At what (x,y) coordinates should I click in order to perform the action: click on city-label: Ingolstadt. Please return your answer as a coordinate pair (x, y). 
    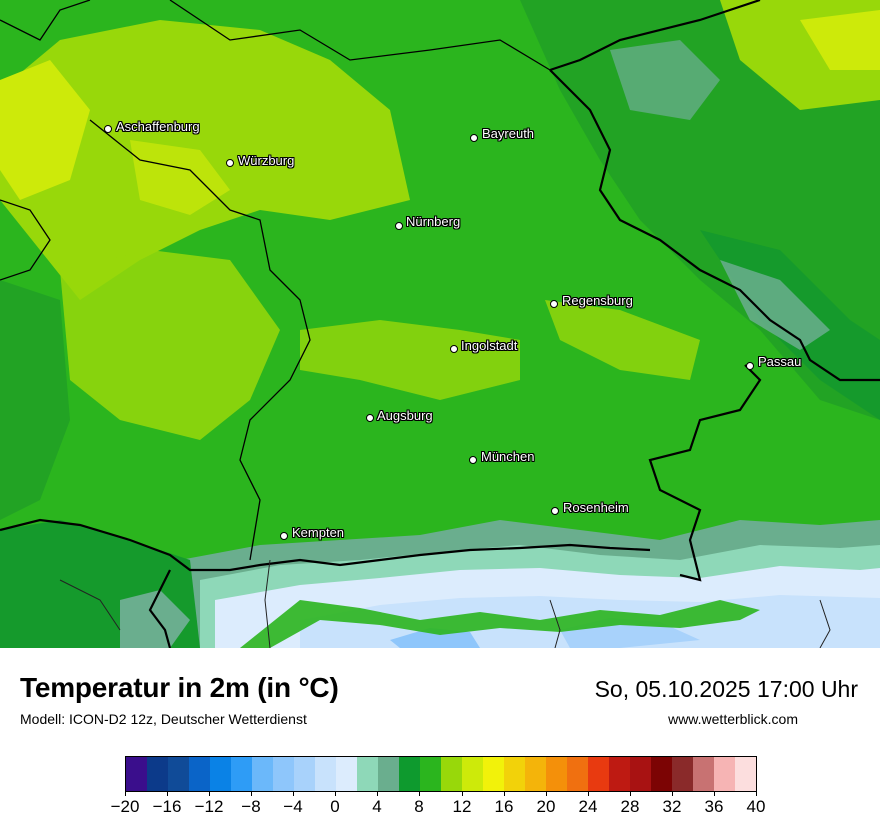
    Looking at the image, I should click on (489, 345).